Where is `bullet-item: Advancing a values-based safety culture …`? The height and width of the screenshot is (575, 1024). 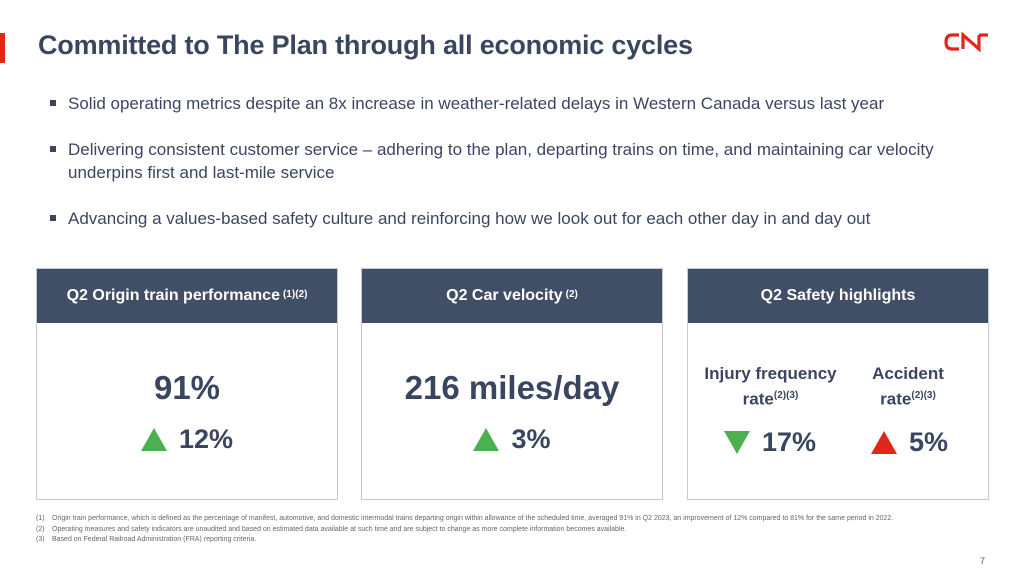
bullet-item: Advancing a values-based safety culture … is located at coordinates (520, 218).